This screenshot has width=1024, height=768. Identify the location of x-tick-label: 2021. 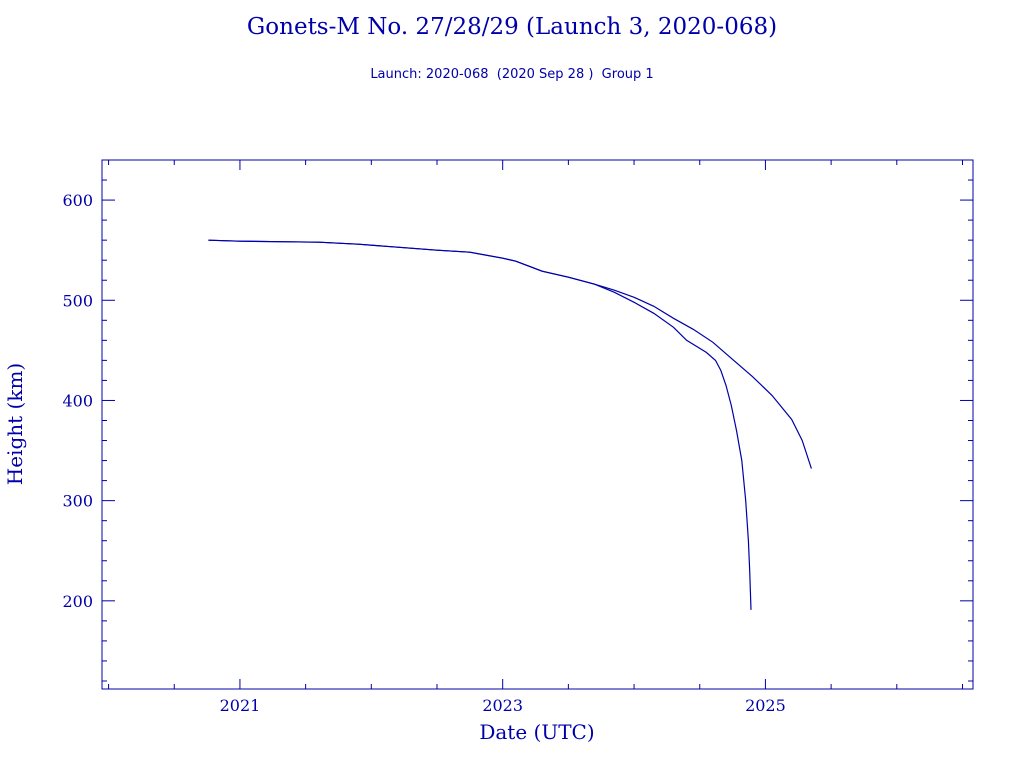
(240, 705).